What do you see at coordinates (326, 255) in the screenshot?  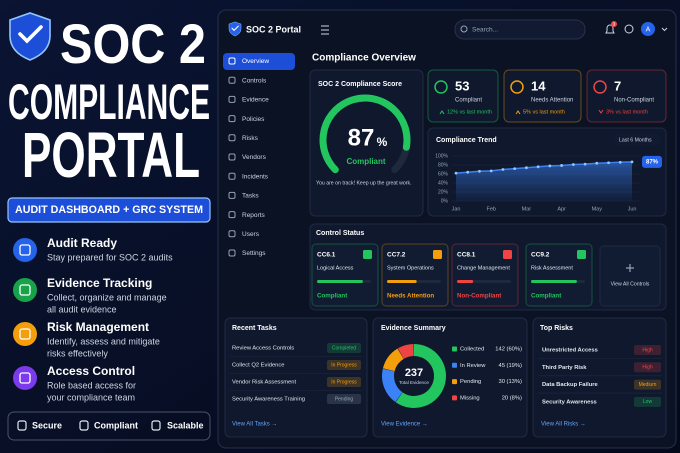 I see `control-code: CC6.1` at bounding box center [326, 255].